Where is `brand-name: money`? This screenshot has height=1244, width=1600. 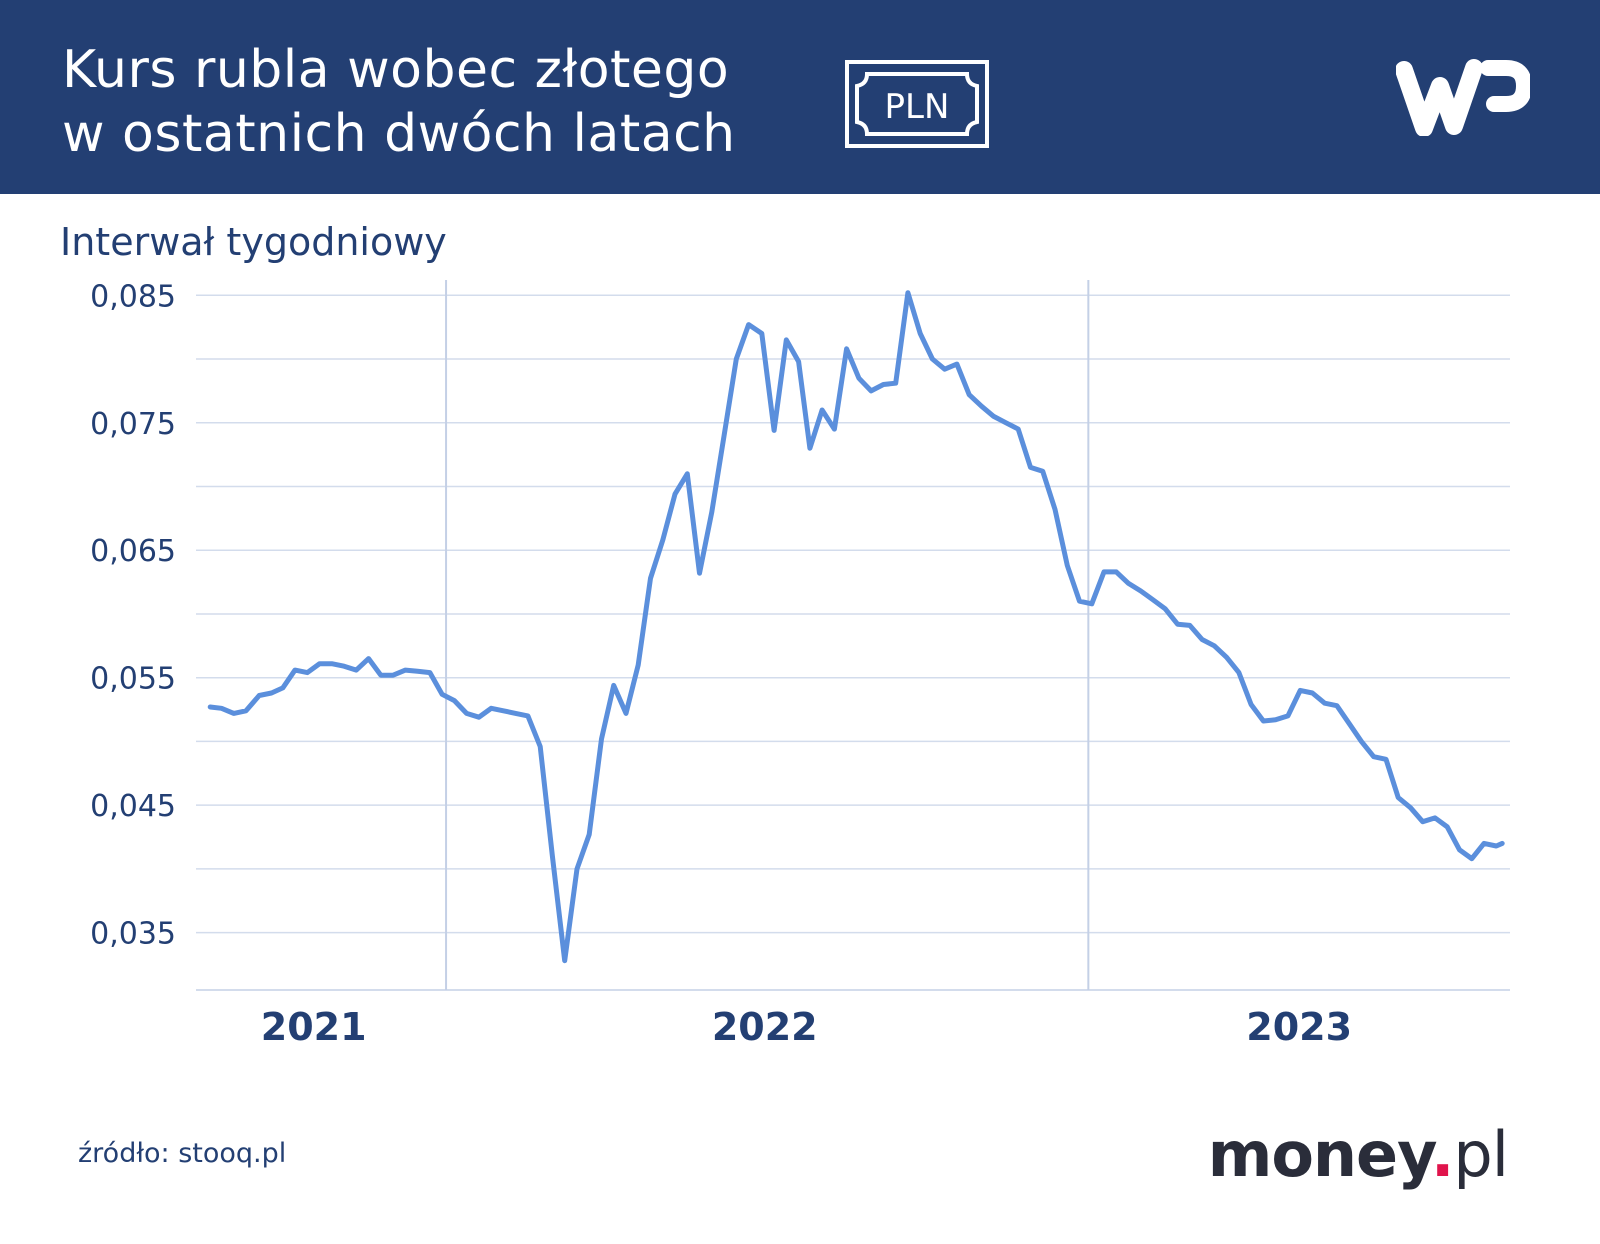
brand-name: money is located at coordinates (1319, 1154).